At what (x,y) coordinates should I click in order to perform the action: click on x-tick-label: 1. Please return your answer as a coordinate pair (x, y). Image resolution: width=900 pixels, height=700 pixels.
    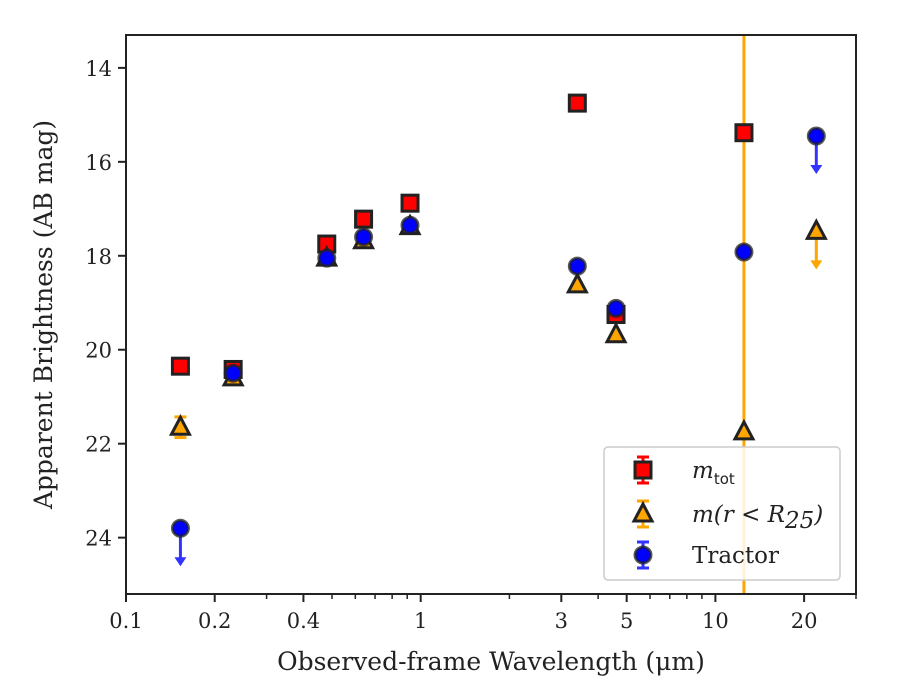
    Looking at the image, I should click on (420, 621).